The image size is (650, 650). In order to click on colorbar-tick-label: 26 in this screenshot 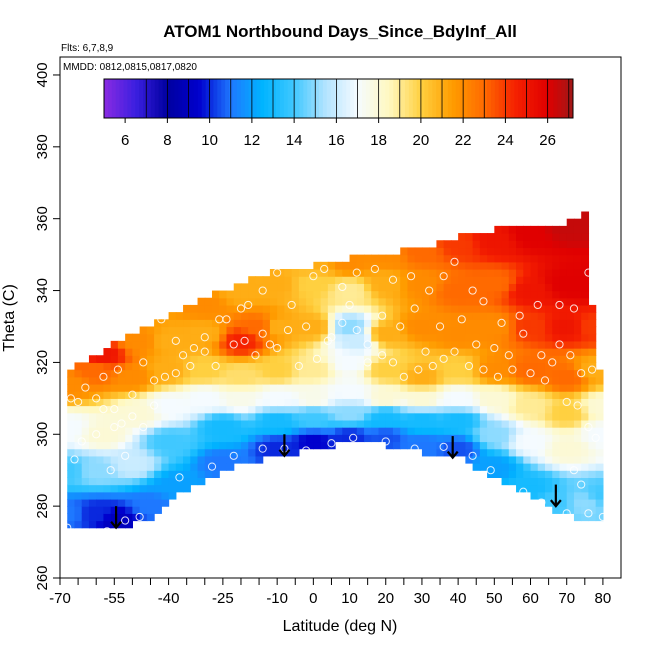, I will do `click(547, 140)`.